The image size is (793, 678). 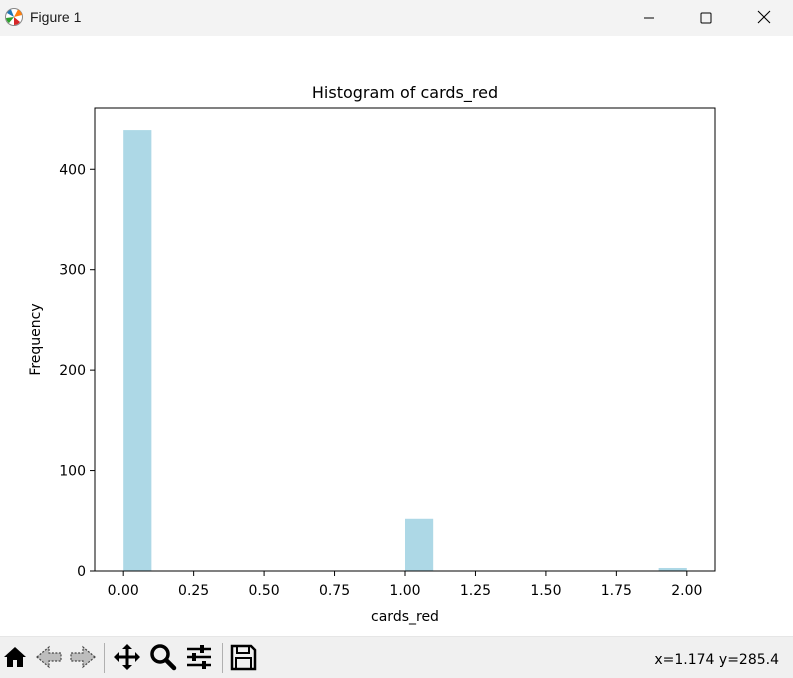 I want to click on x-tick-label: 2.00, so click(x=686, y=591).